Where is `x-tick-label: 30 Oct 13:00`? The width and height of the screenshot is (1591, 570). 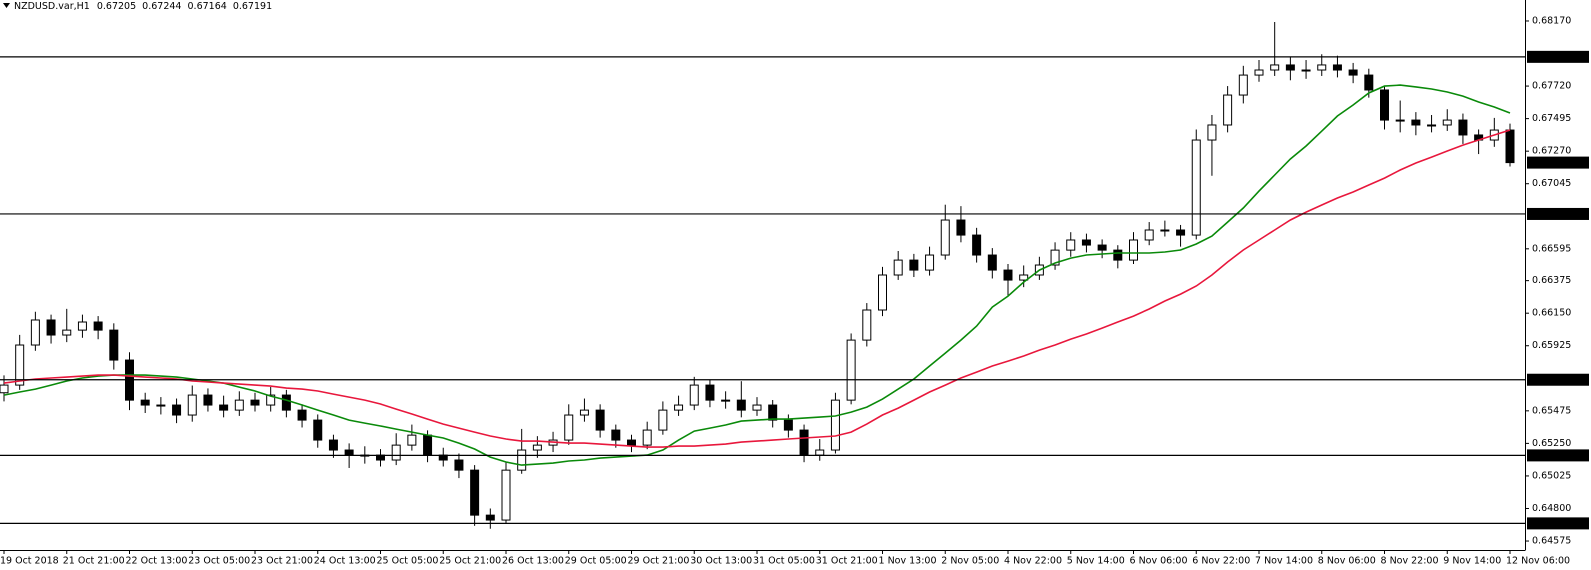 x-tick-label: 30 Oct 13:00 is located at coordinates (721, 561).